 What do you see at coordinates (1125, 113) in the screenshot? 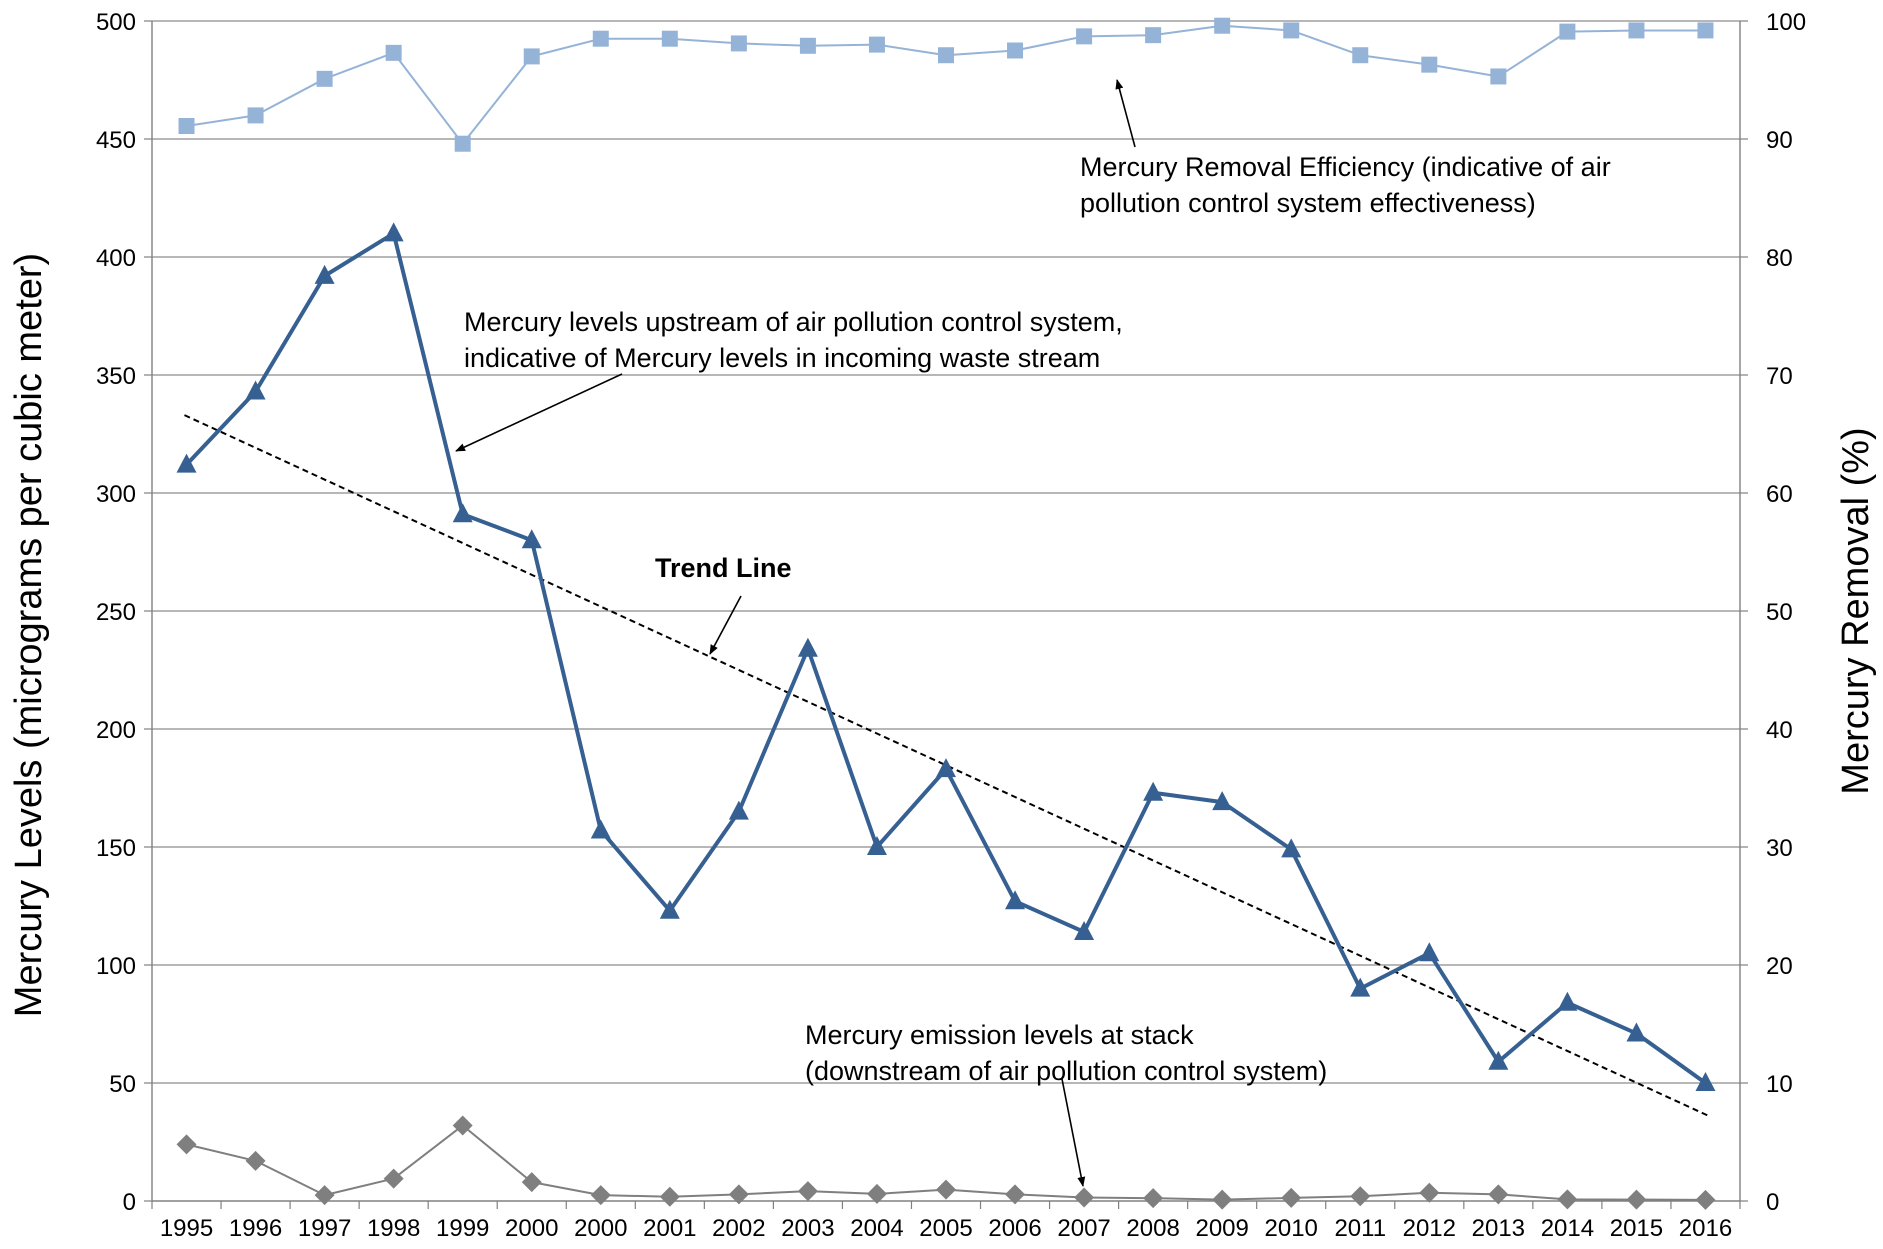
I see `annotation-arrow-removal` at bounding box center [1125, 113].